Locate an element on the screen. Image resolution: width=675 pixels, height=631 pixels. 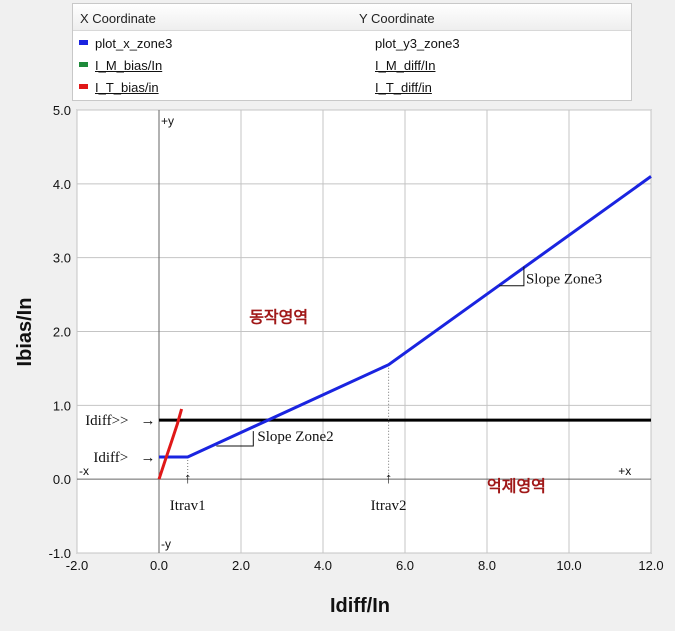
legend-row-m: I_M_bias/In I_M_diff/In is located at coordinates (352, 66).